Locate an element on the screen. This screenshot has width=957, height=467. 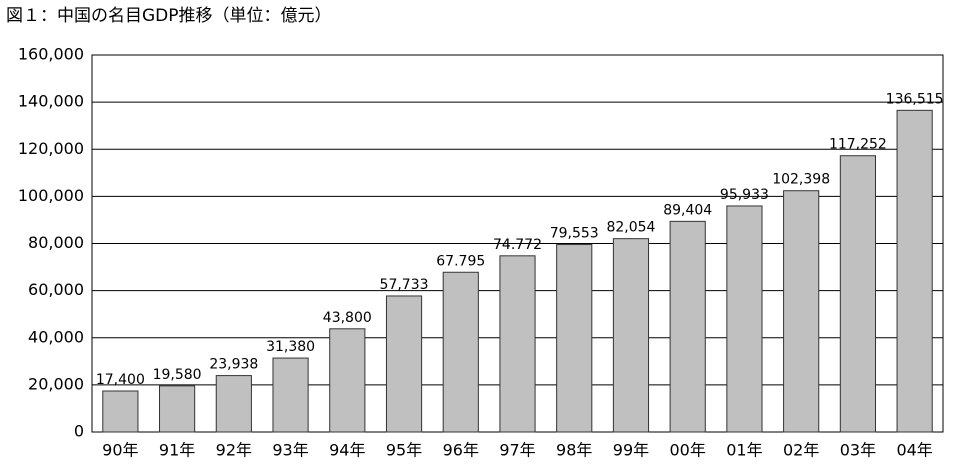
y-tick-label: 100,000 is located at coordinates (51, 195).